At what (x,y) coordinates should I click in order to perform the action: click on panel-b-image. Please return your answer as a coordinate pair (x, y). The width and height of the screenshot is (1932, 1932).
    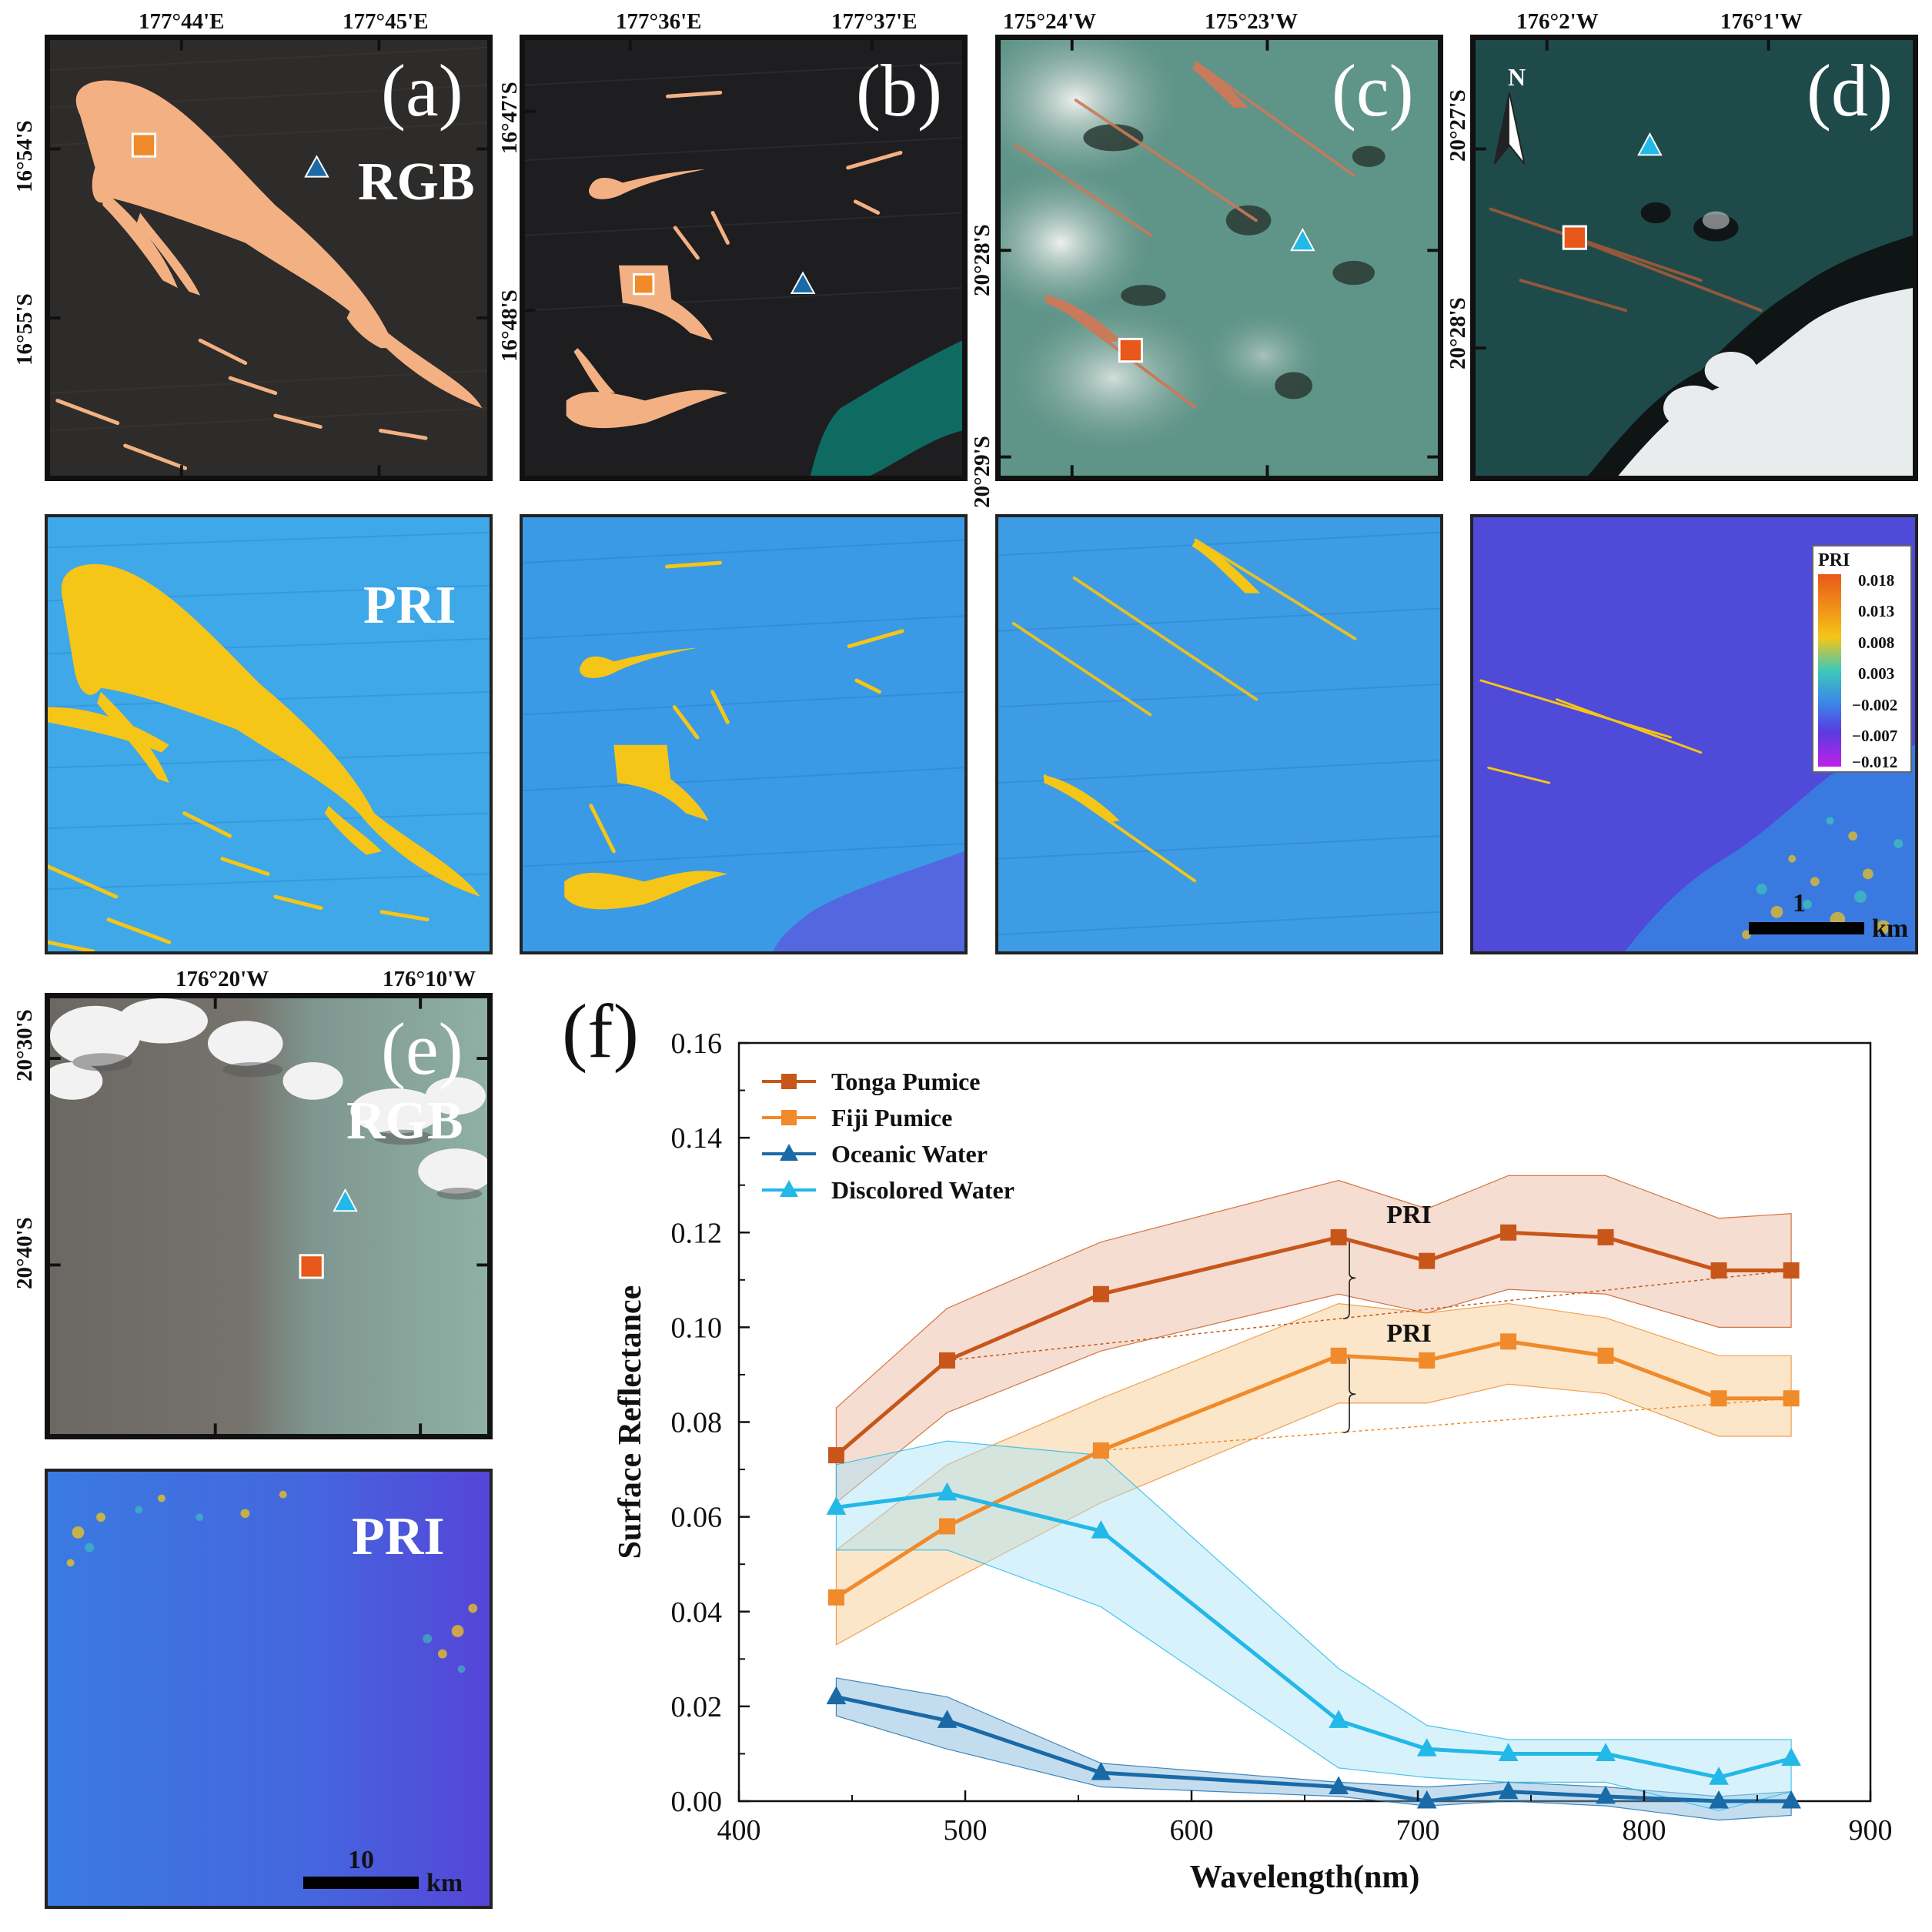
    Looking at the image, I should click on (743, 258).